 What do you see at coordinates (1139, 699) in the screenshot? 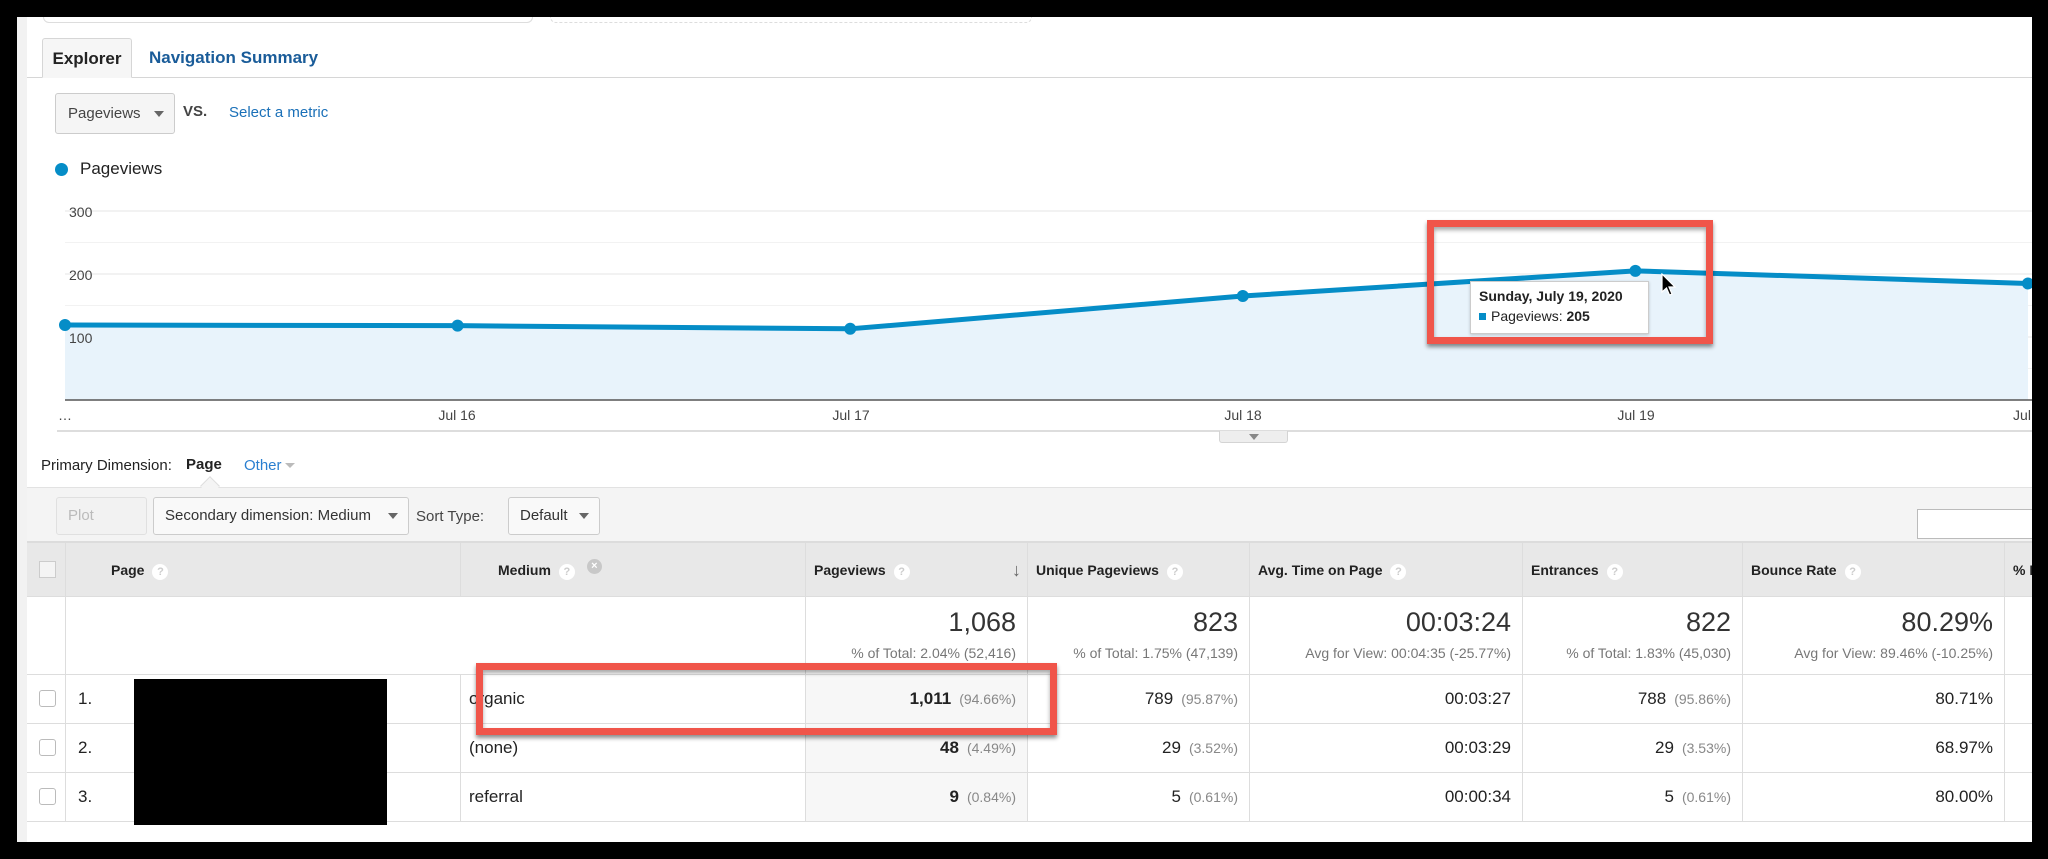
I see `unique-cell: 789 (95.87%)` at bounding box center [1139, 699].